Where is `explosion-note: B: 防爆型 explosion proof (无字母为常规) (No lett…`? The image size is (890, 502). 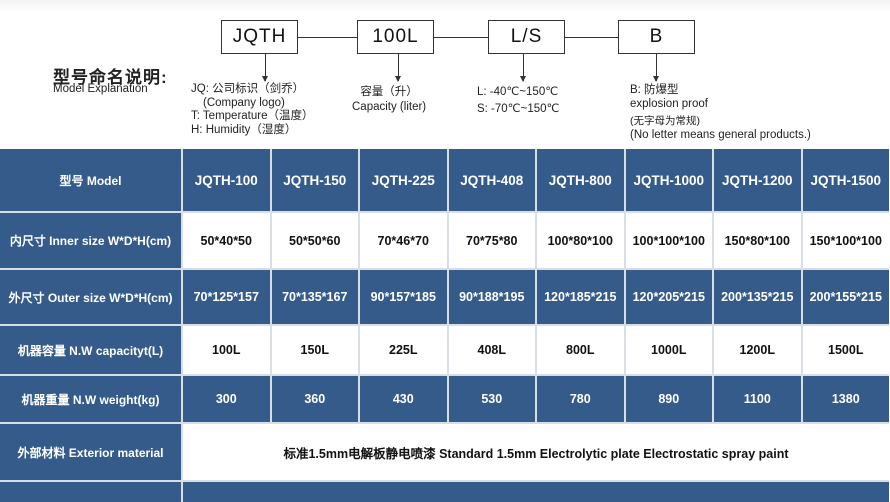
explosion-note: B: 防爆型 explosion proof (无字母为常规) (No lett… is located at coordinates (720, 113).